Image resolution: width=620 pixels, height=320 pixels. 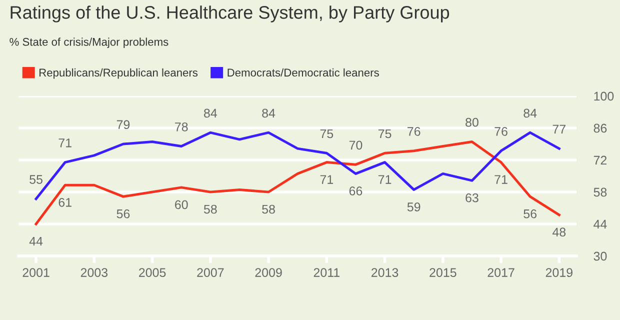 I want to click on x-tick-label: 2019, so click(x=559, y=272).